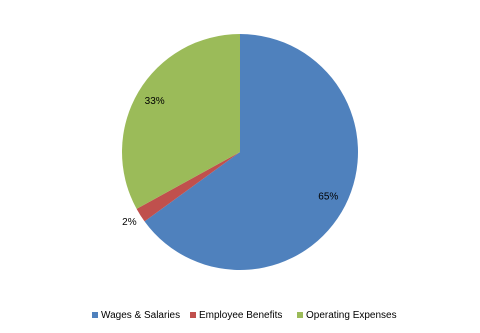 The width and height of the screenshot is (480, 333). I want to click on slice-label: 2%, so click(129, 222).